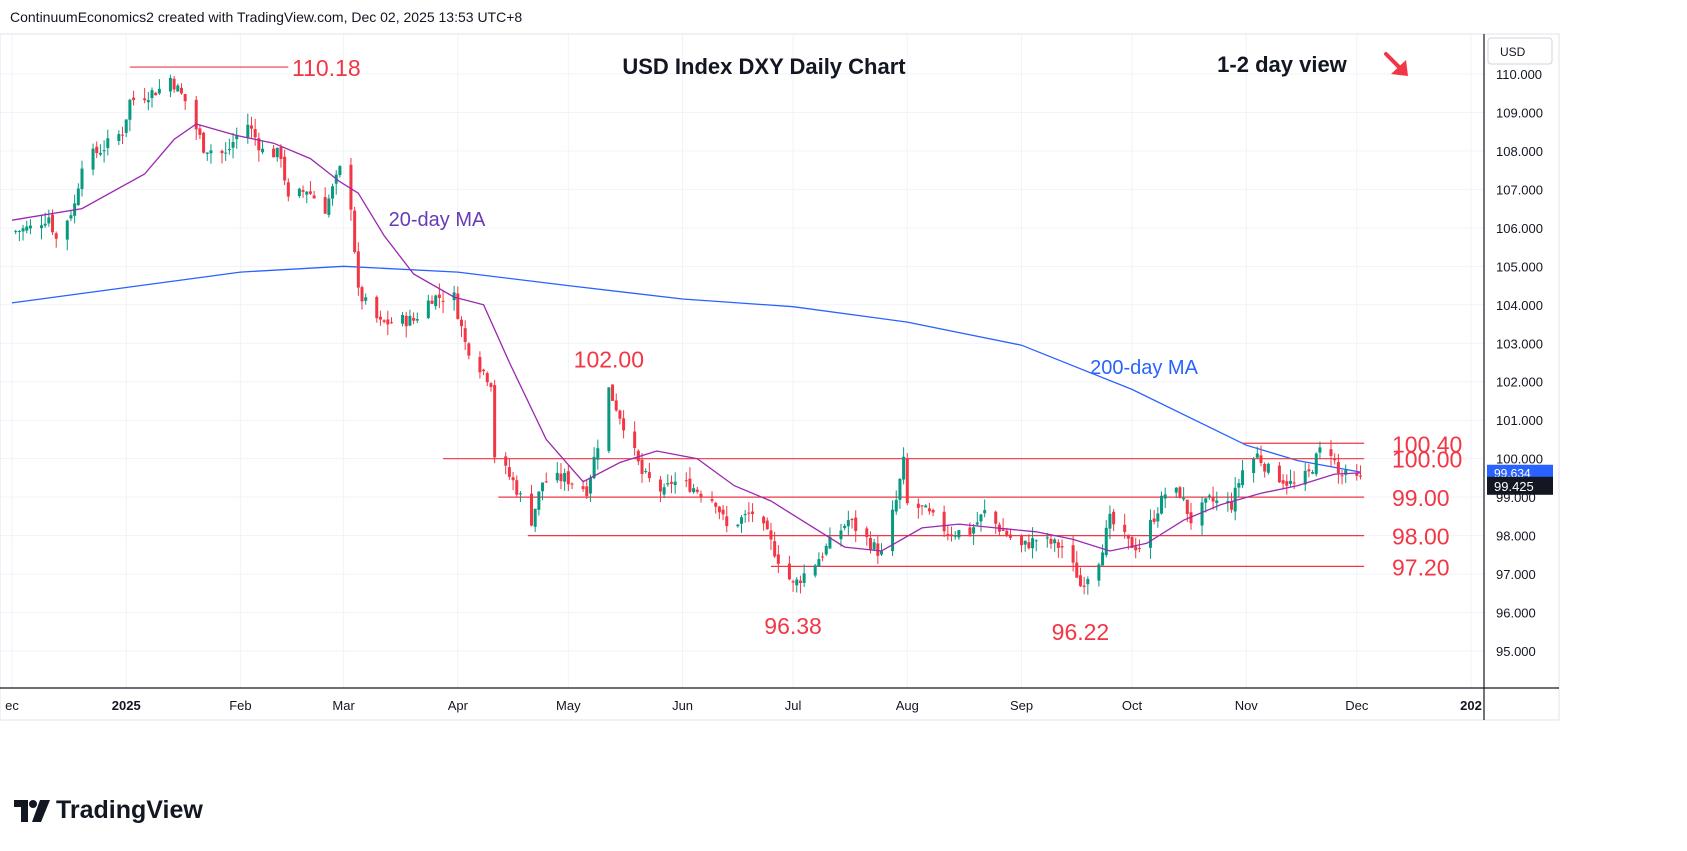  What do you see at coordinates (1516, 574) in the screenshot?
I see `y-tick-label: 97.000` at bounding box center [1516, 574].